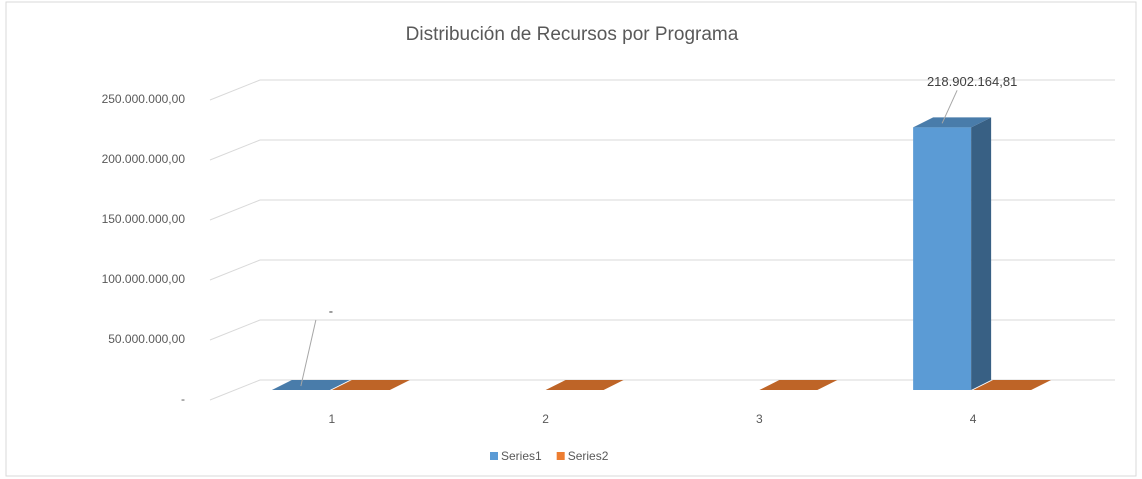 This screenshot has width=1142, height=479. Describe the element at coordinates (144, 99) in the screenshot. I see `y-tick-label: 250.000.000,00` at that location.